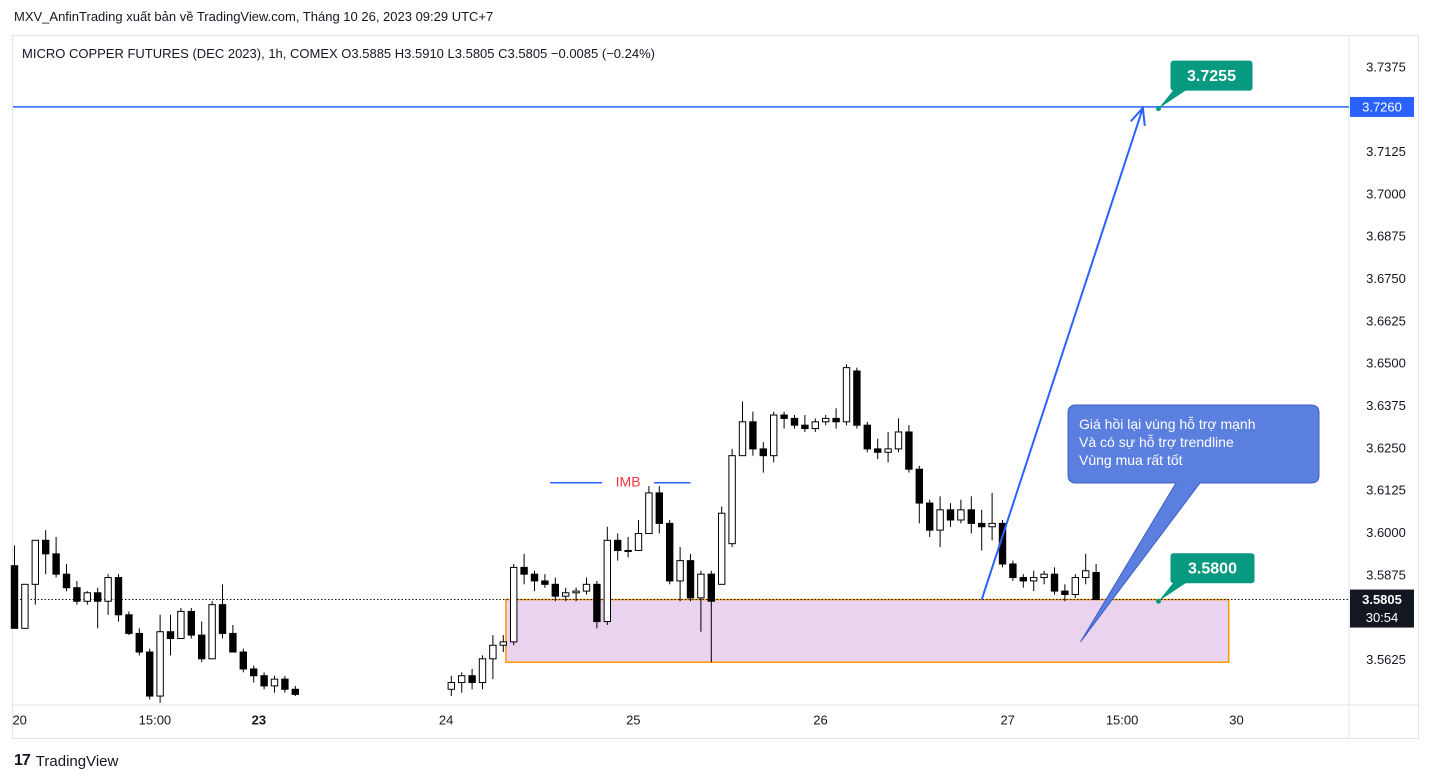 This screenshot has width=1432, height=783. I want to click on y-tick-label: 3.7125, so click(1386, 151).